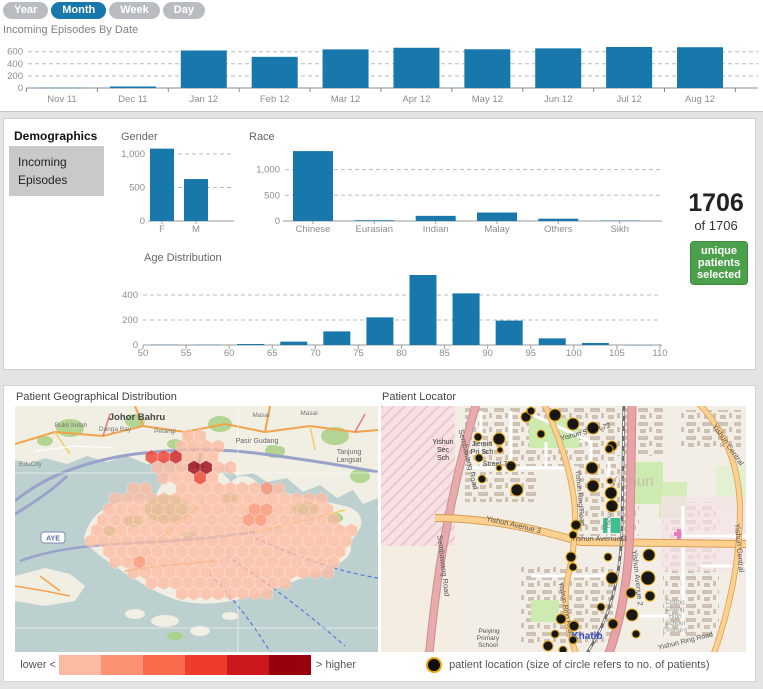 This screenshot has width=763, height=689. Describe the element at coordinates (137, 417) in the screenshot. I see `svg-text: Johor Bahru` at that location.